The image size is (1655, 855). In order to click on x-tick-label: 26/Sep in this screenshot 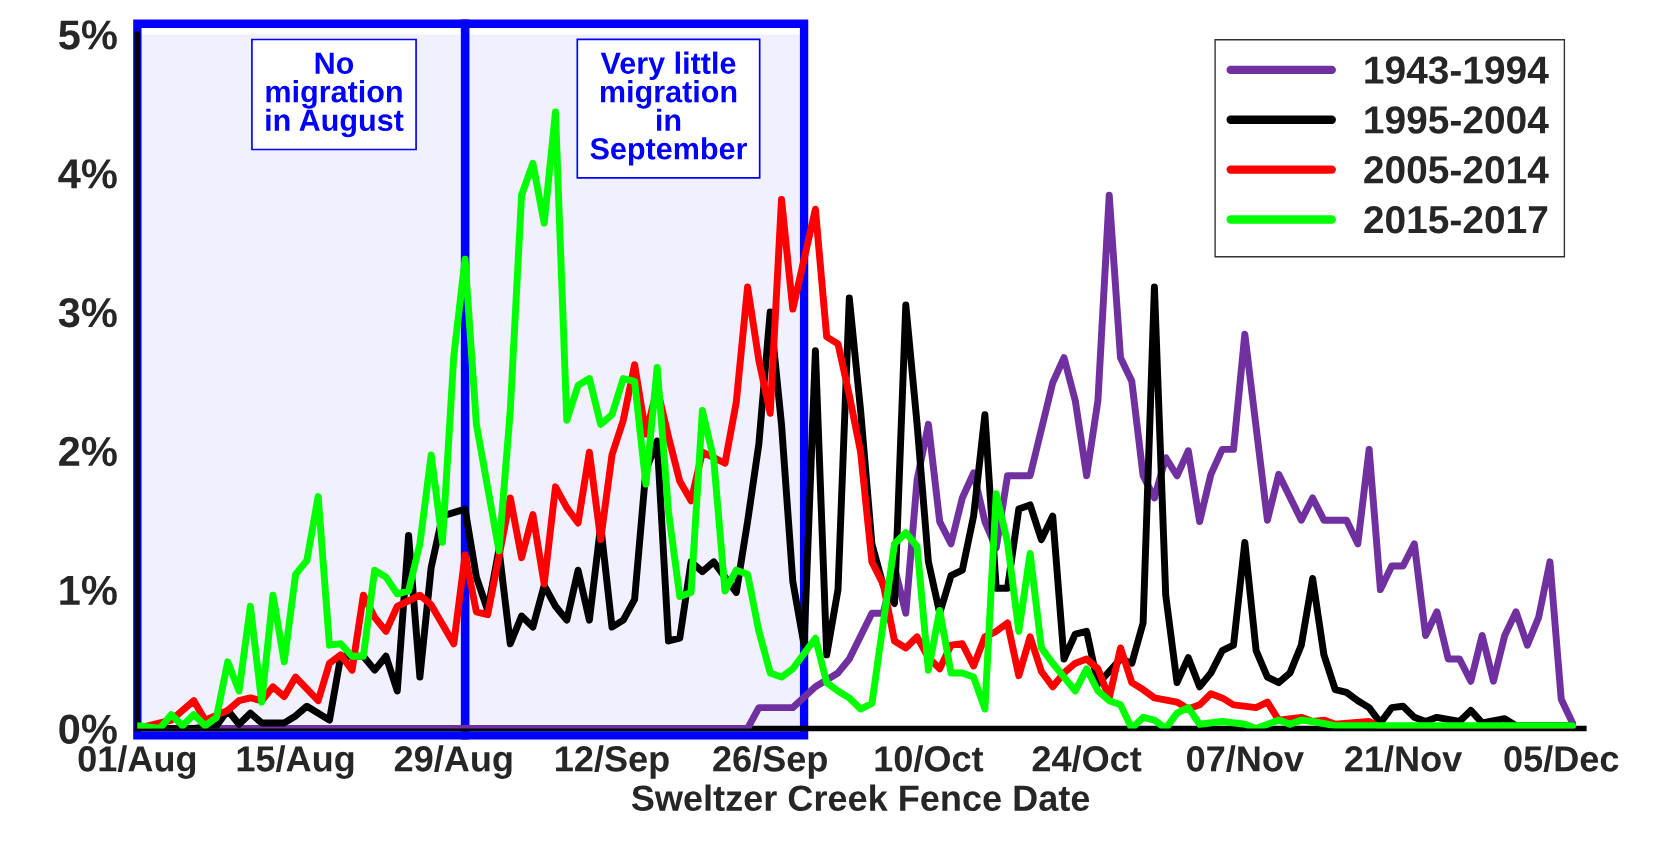, I will do `click(770, 762)`.